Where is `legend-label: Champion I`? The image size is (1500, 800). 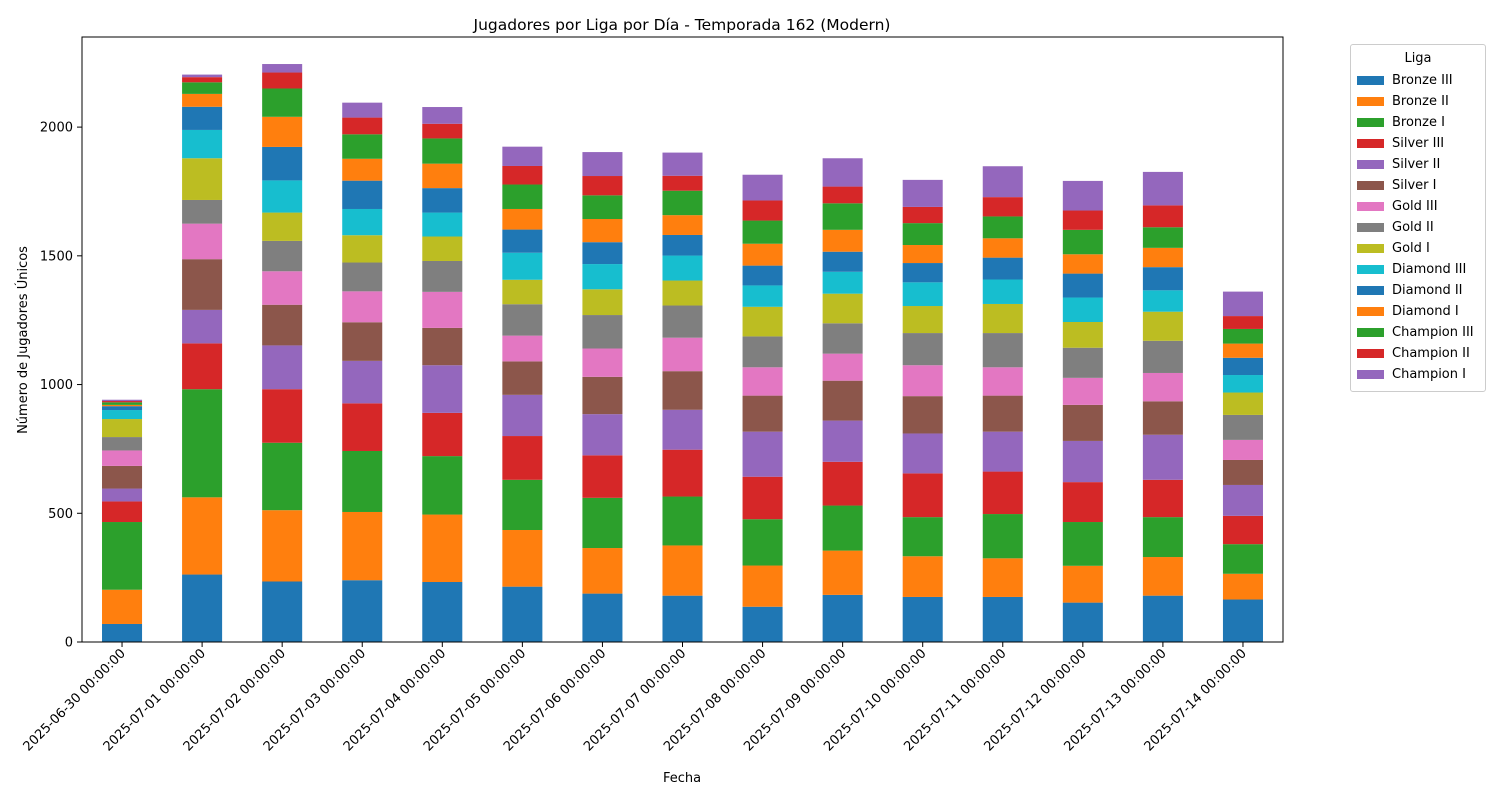 legend-label: Champion I is located at coordinates (1429, 374).